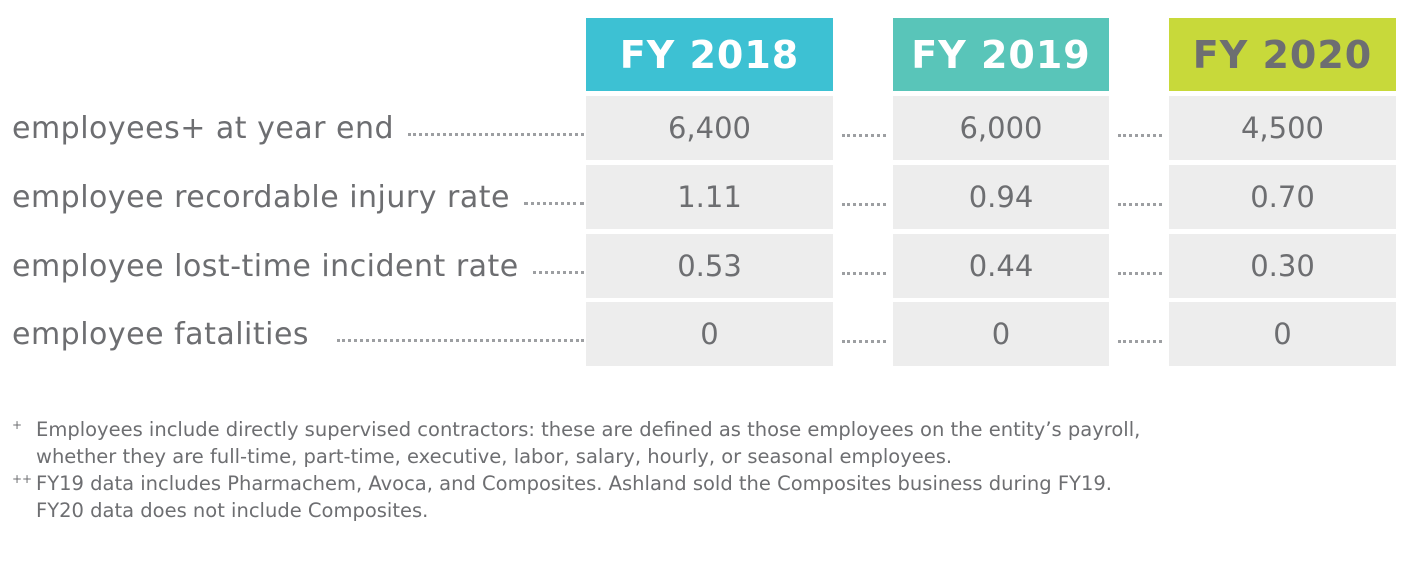 Image resolution: width=1415 pixels, height=569 pixels. What do you see at coordinates (161, 334) in the screenshot?
I see `row-label-text: employee fatalities` at bounding box center [161, 334].